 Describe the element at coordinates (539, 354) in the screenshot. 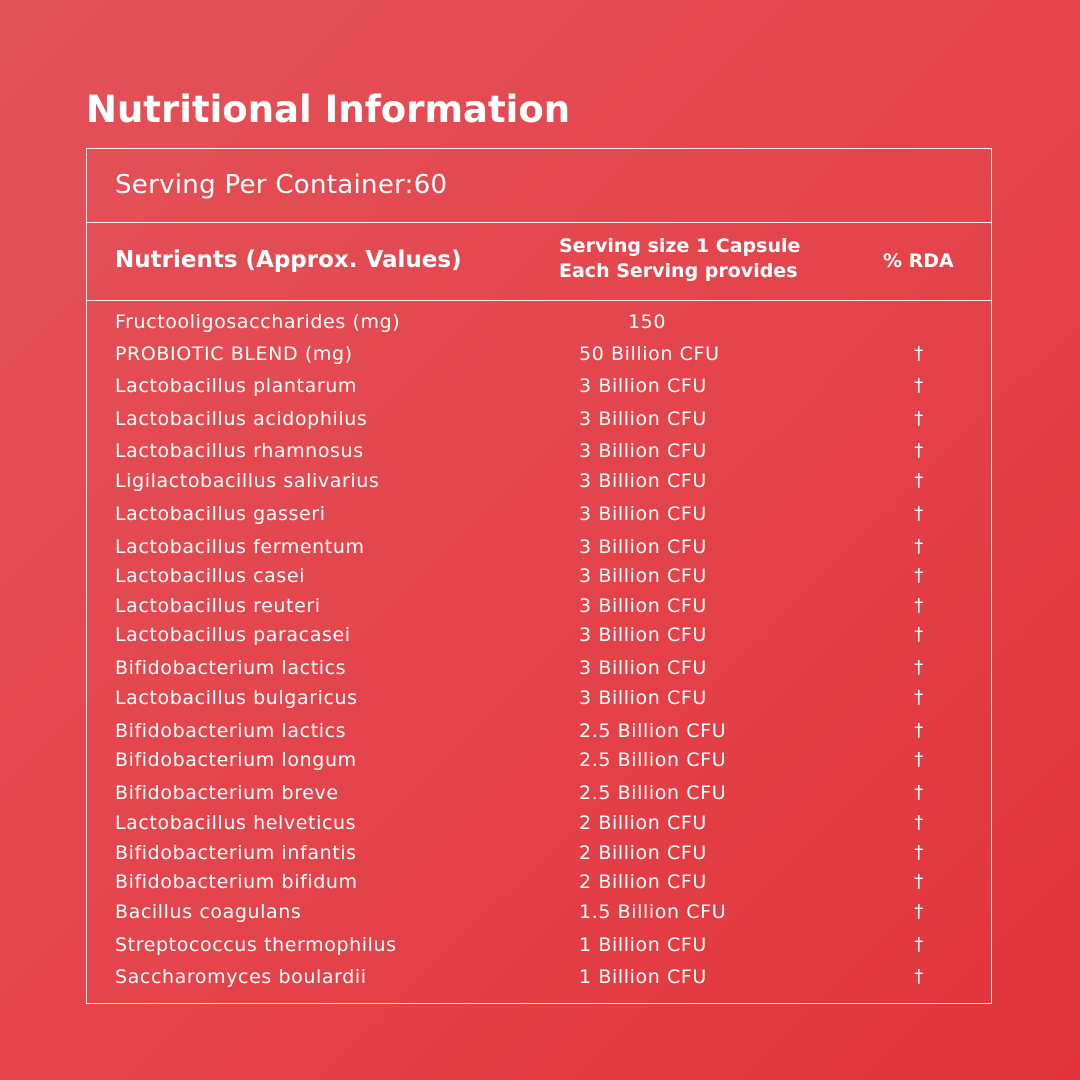

I see `table-row: PROBIOTIC BLEND (mg) 50 Billion CFU †` at that location.